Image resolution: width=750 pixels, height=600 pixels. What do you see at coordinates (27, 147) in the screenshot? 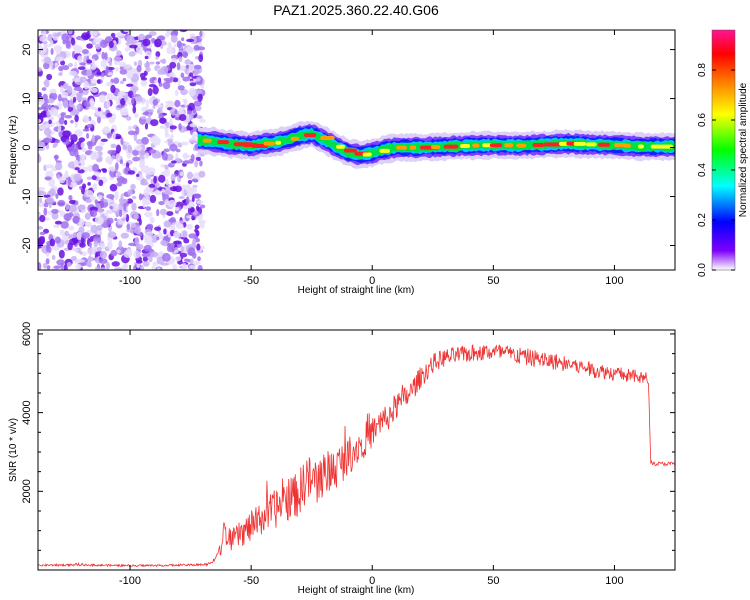
I see `y-tick-label: 0` at bounding box center [27, 147].